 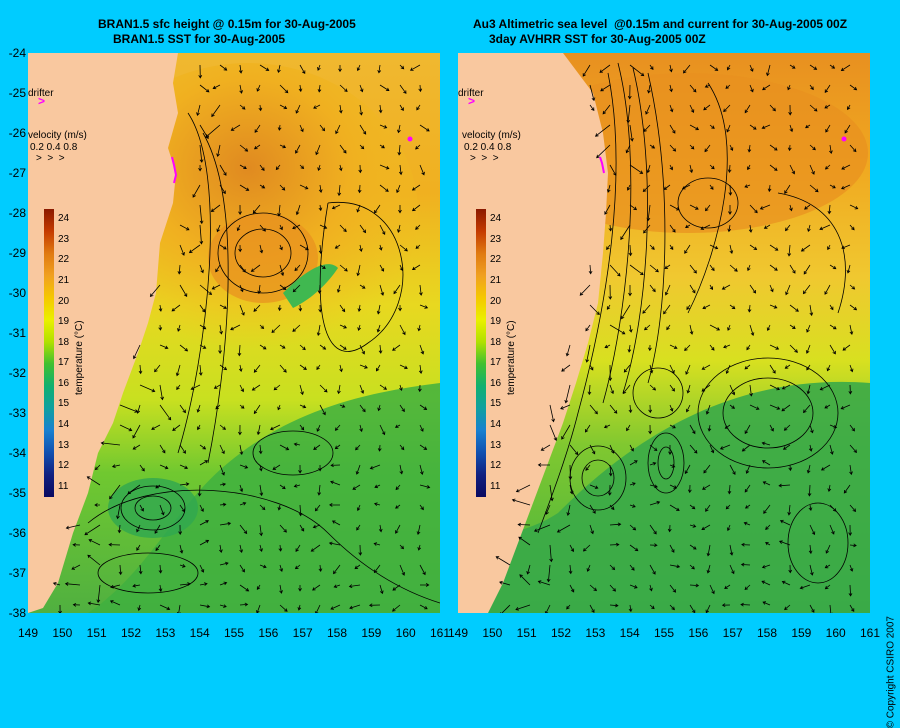 I want to click on left-land, so click(x=103, y=333).